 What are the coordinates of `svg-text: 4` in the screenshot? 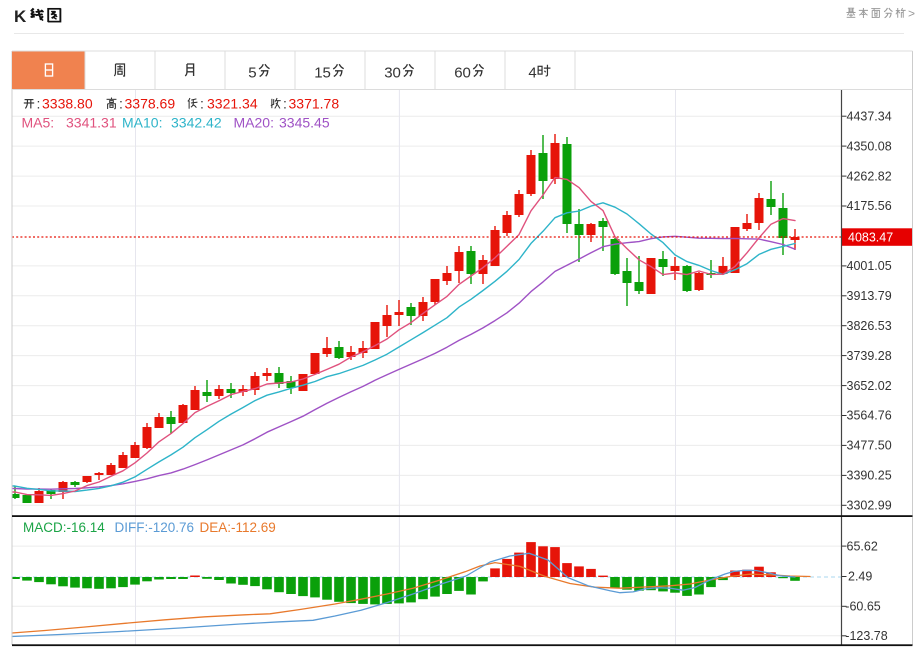 It's located at (532, 73).